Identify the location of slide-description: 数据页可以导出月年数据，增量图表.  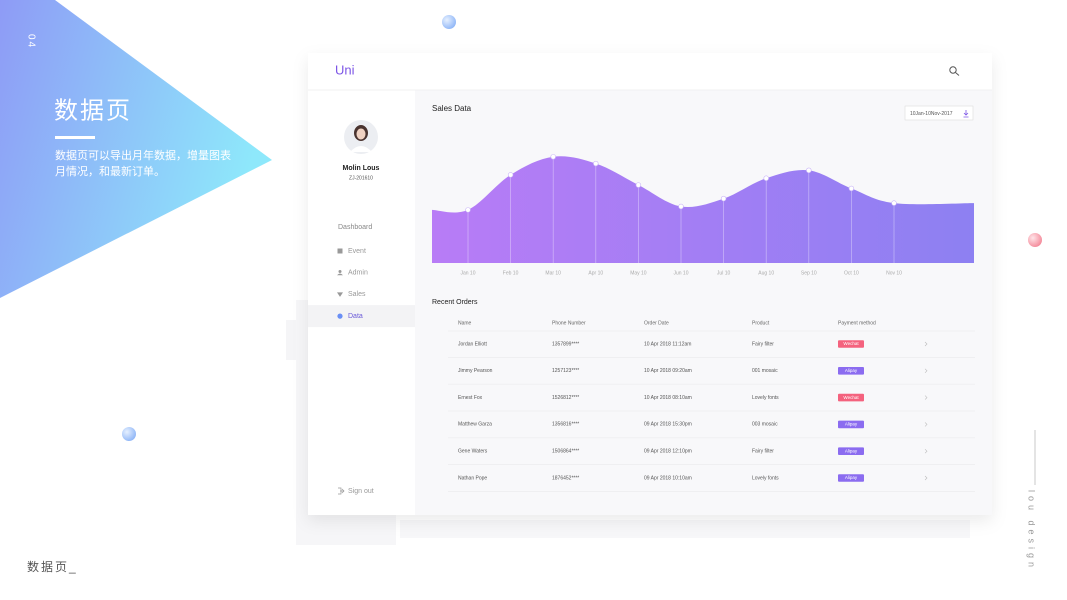
(143, 155).